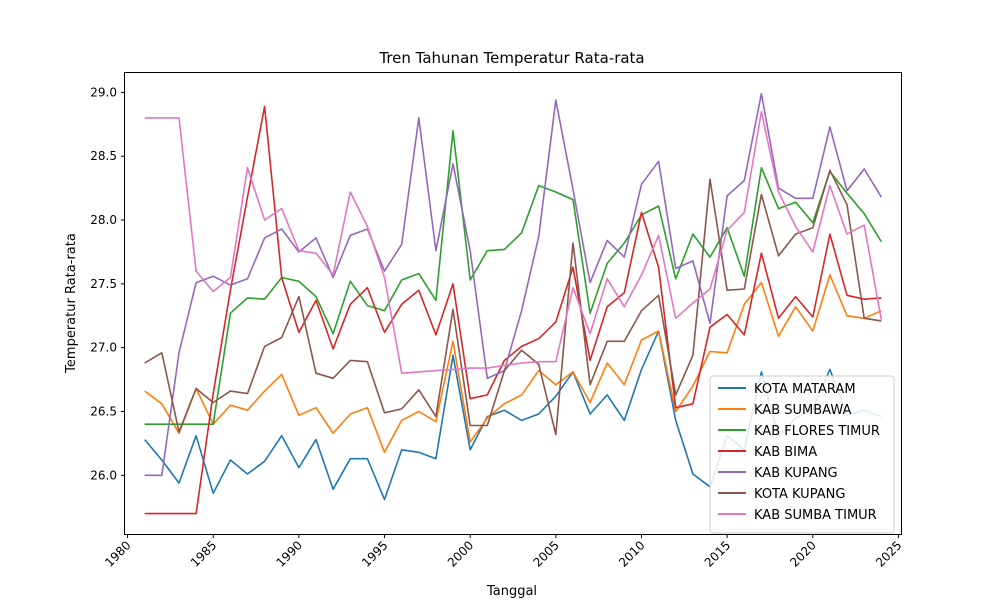  I want to click on y-axis: 26.0 26.5 27.0 27.5 28.0 28.5 29.0, so click(107, 283).